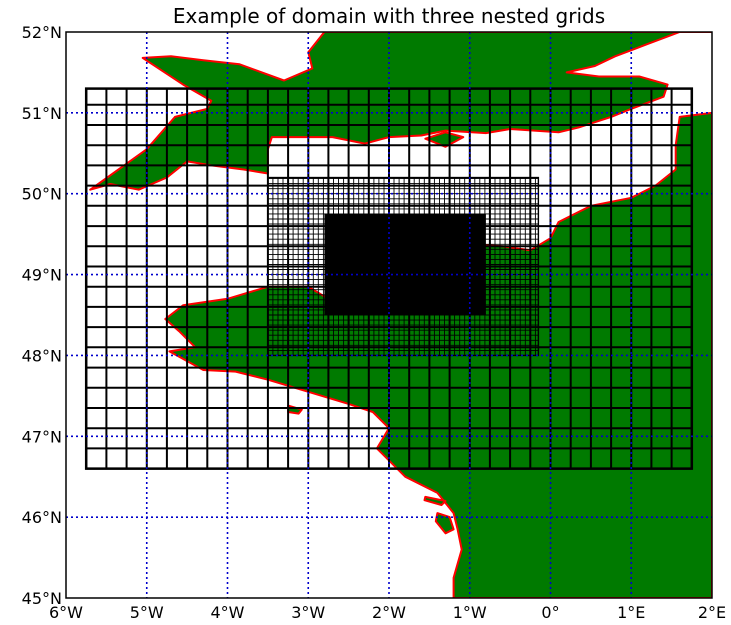 Image resolution: width=731 pixels, height=625 pixels. Describe the element at coordinates (228, 612) in the screenshot. I see `lon-tick-label: 4°W` at that location.